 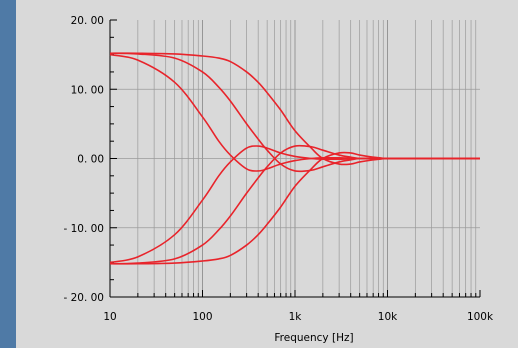 What do you see at coordinates (313, 338) in the screenshot?
I see `x-axis-title: Frequency [Hz]` at bounding box center [313, 338].